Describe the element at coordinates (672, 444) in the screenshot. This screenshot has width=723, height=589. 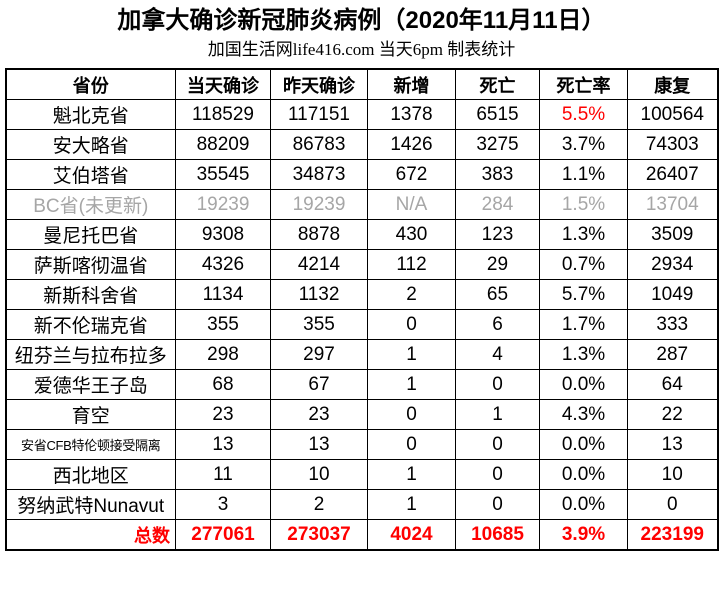
I see `recovered-cell: 13` at that location.